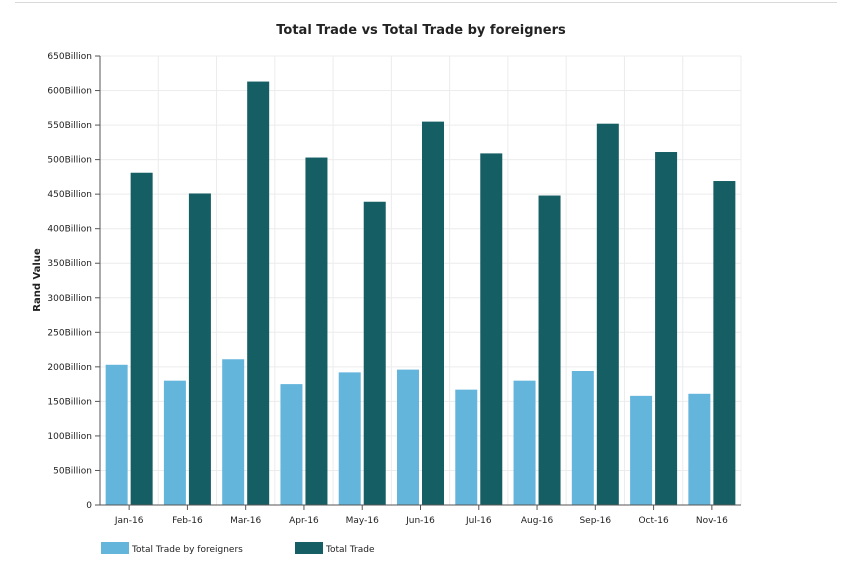 This screenshot has height=572, width=852. Describe the element at coordinates (350, 550) in the screenshot. I see `legend-label: Total Trade` at that location.